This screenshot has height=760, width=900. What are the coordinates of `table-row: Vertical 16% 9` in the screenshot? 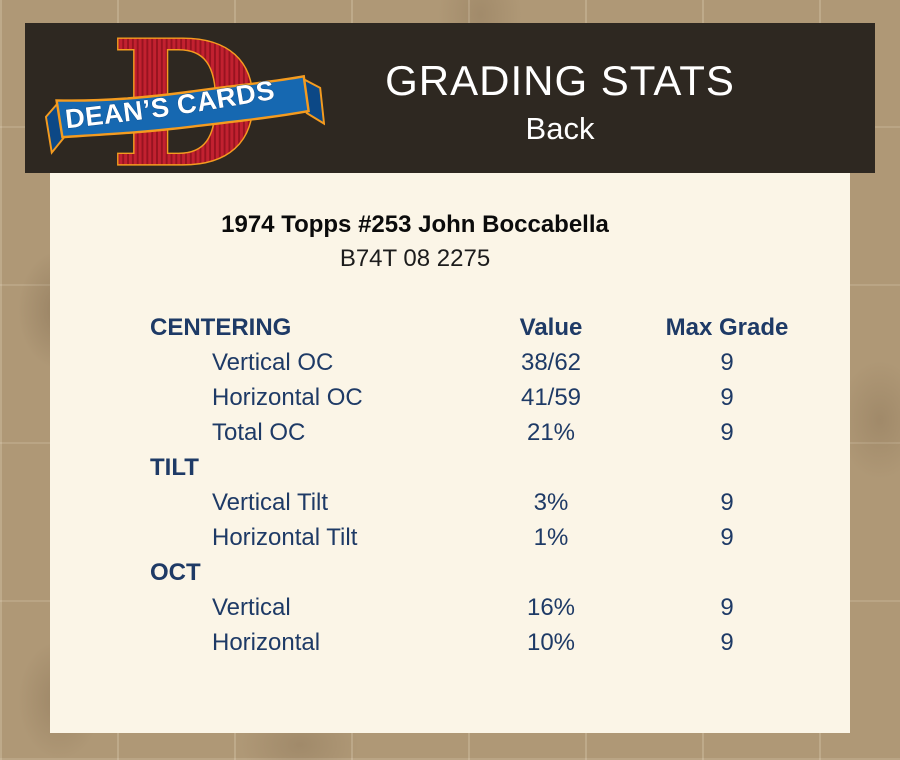 It's located at (500, 607).